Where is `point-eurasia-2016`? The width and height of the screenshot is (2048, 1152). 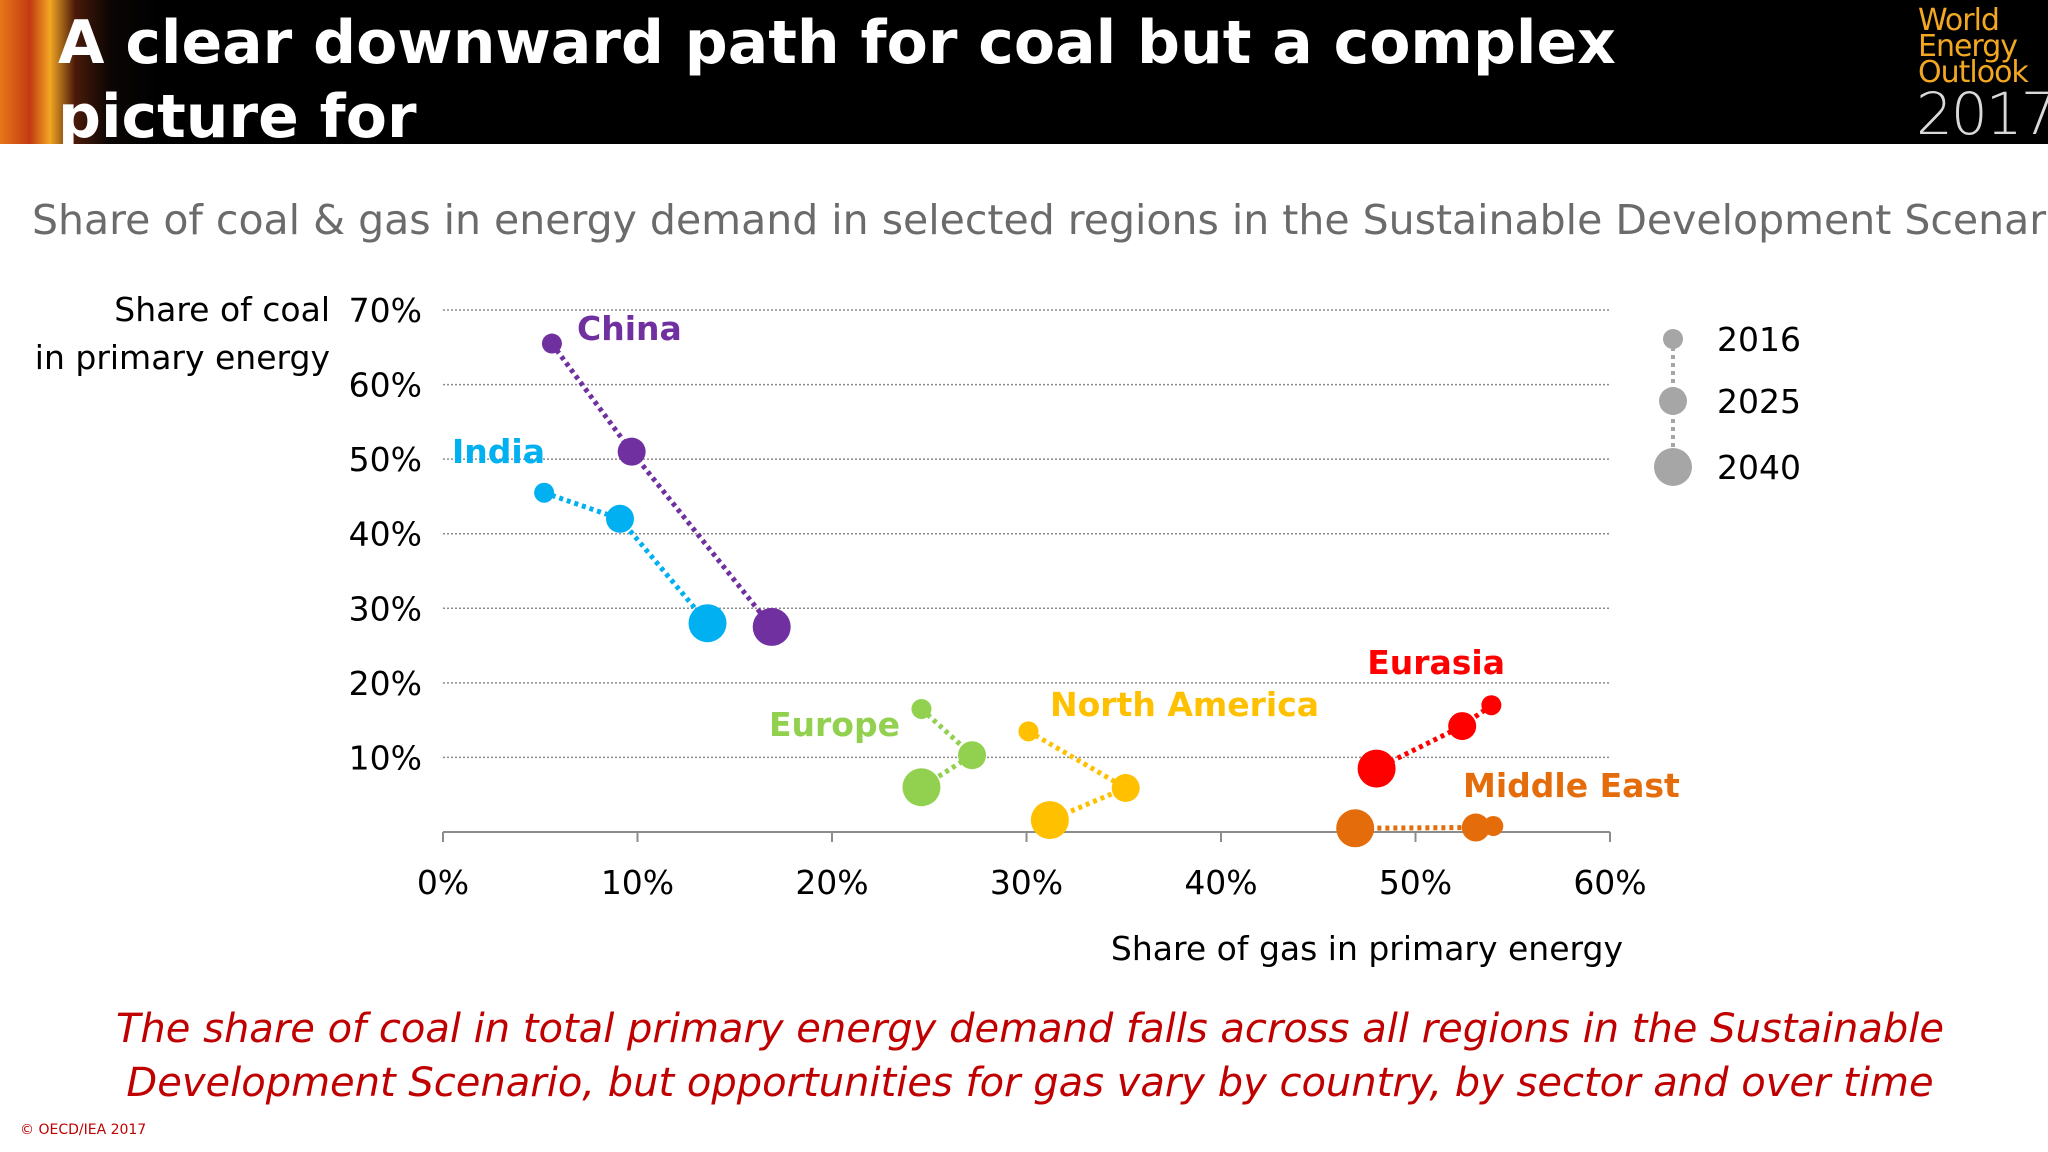 point-eurasia-2016 is located at coordinates (1491, 705).